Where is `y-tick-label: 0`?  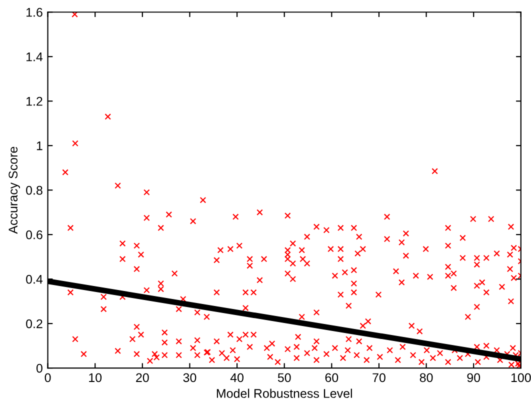 y-tick-label: 0 is located at coordinates (39, 368).